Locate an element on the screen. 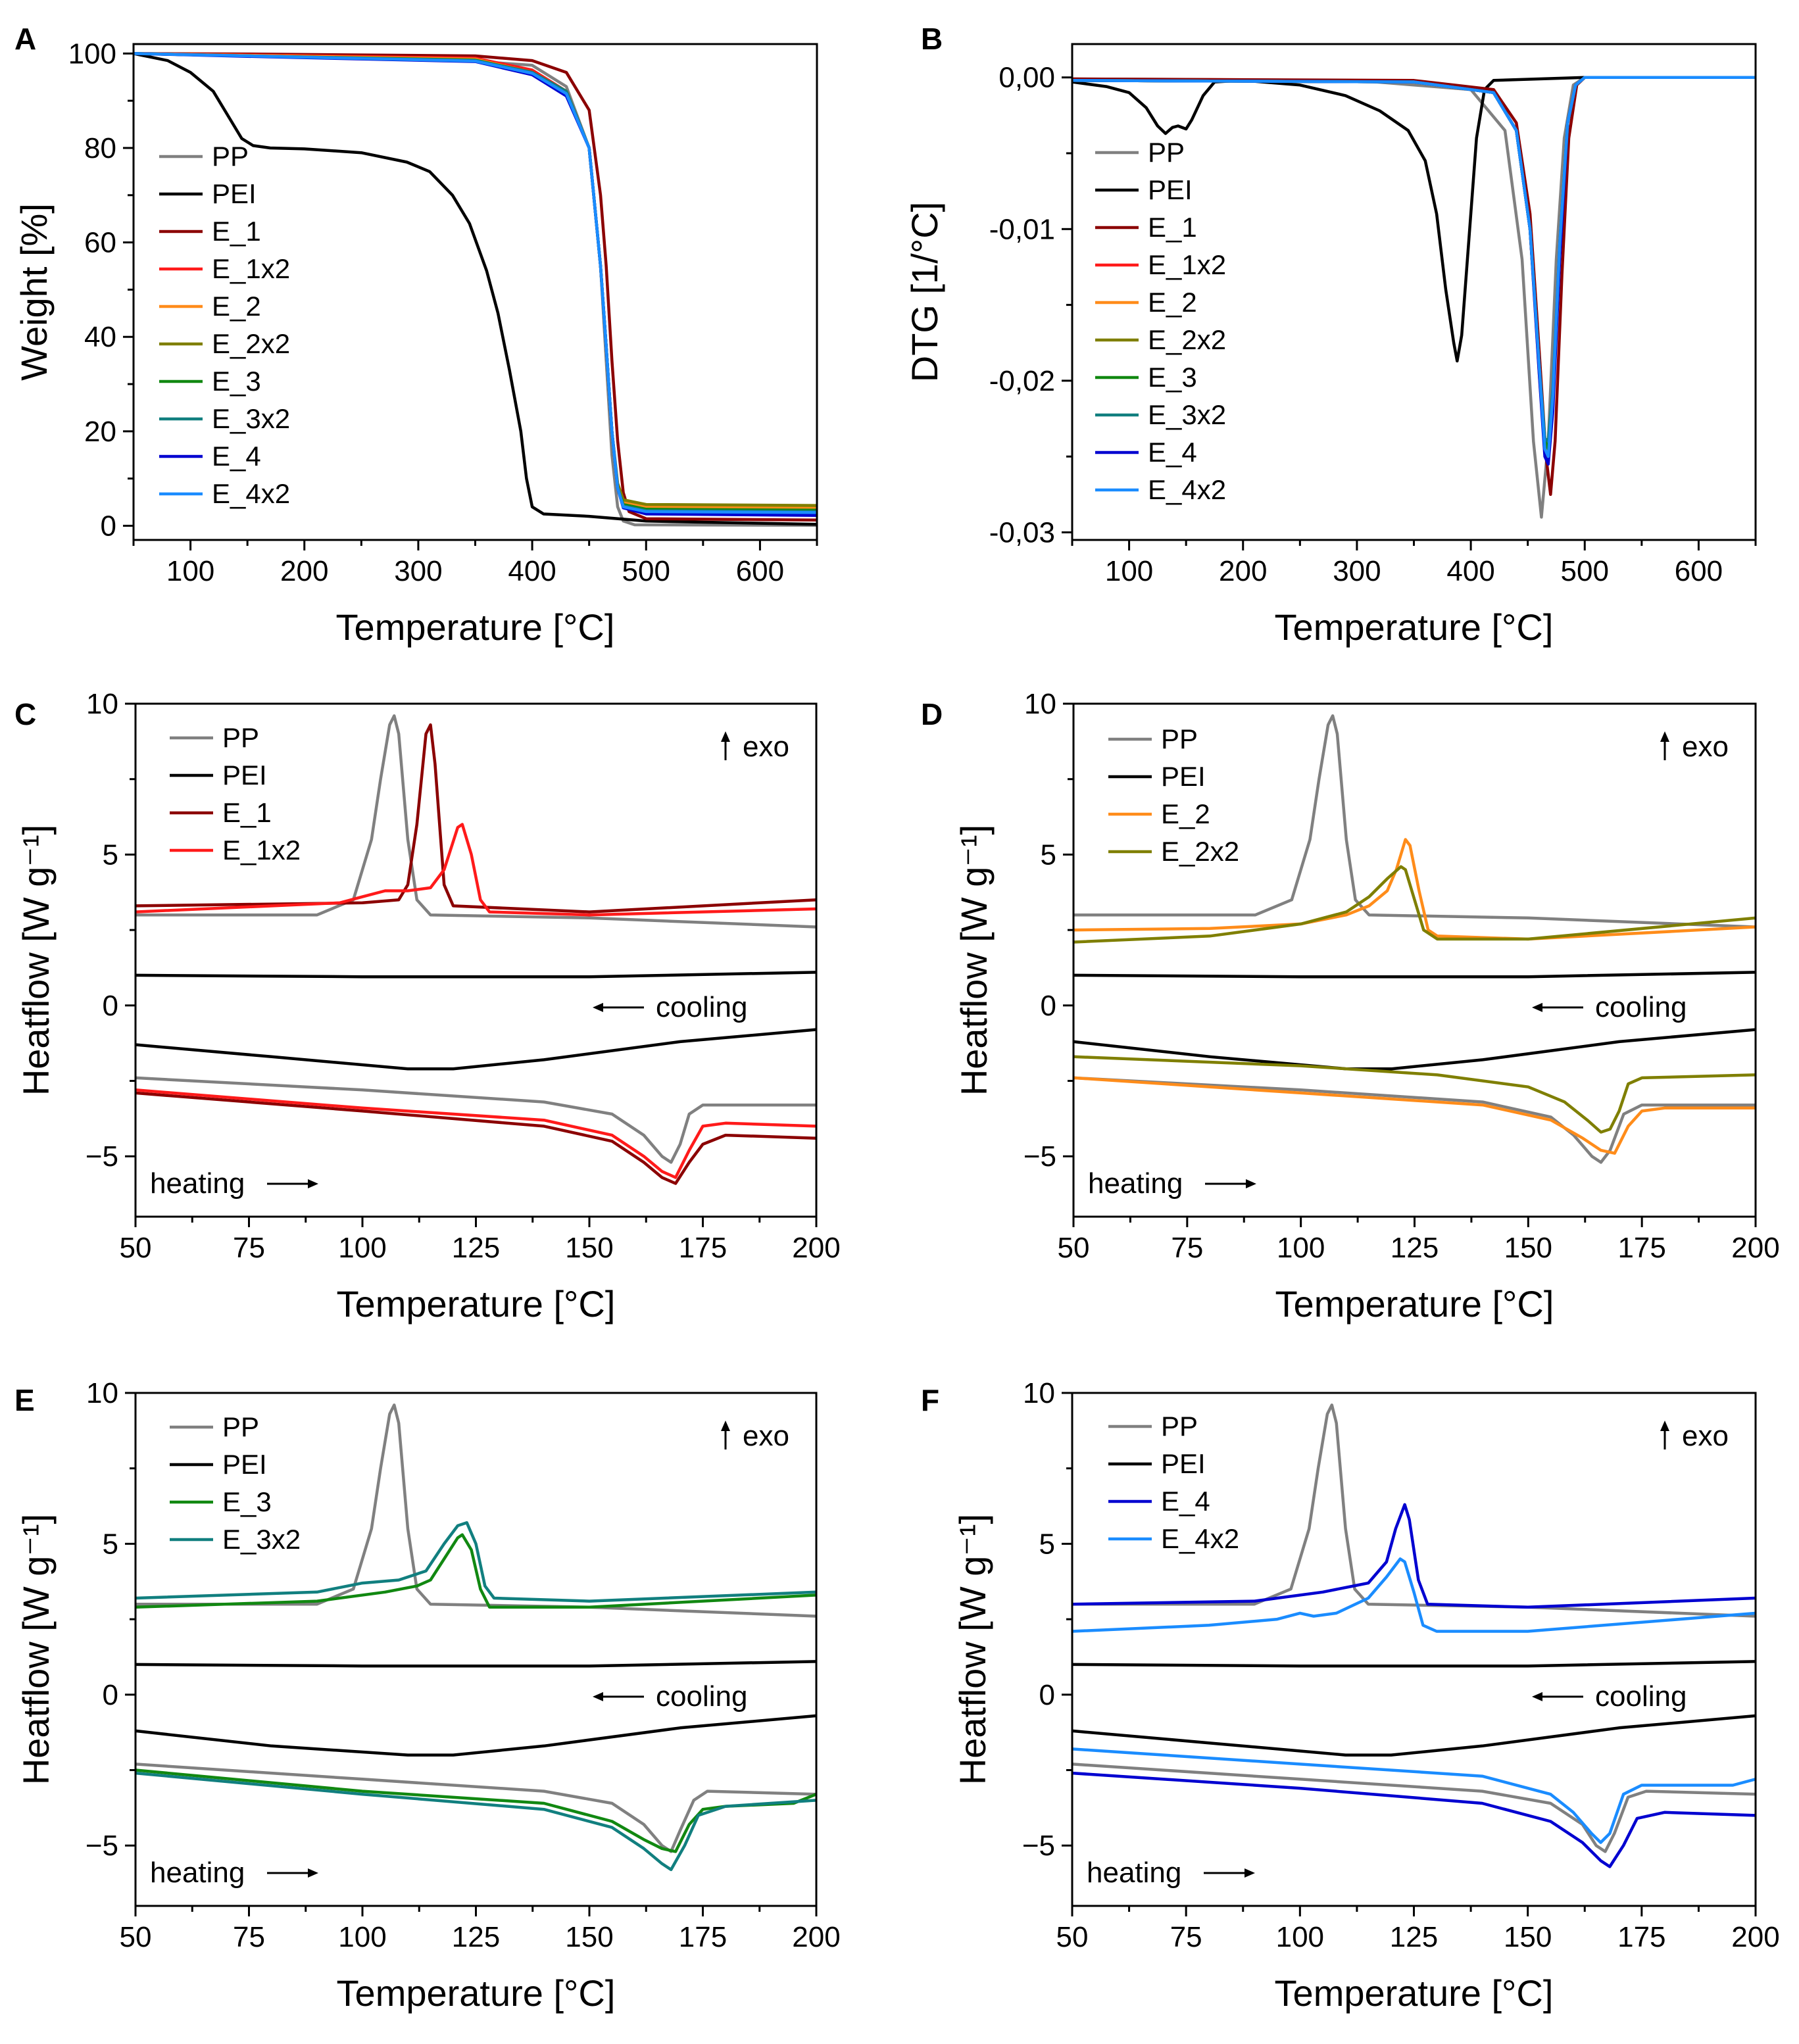 The image size is (1799, 2044). x-tick-label: 500 is located at coordinates (1585, 571).